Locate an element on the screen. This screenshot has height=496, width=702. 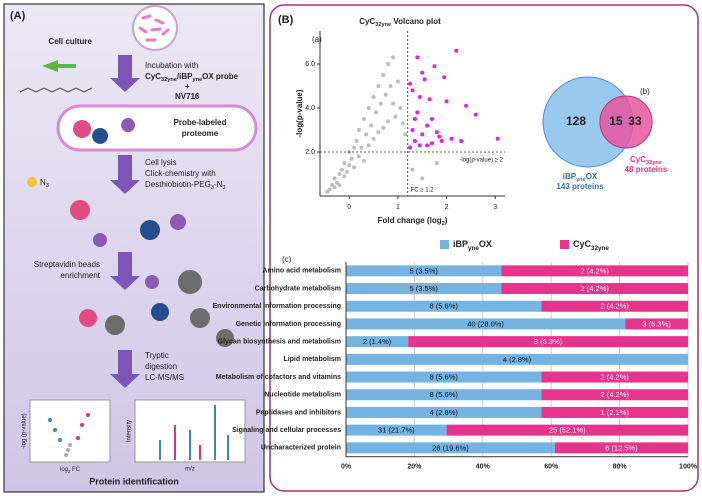
x-tick-label: 20% is located at coordinates (414, 467).